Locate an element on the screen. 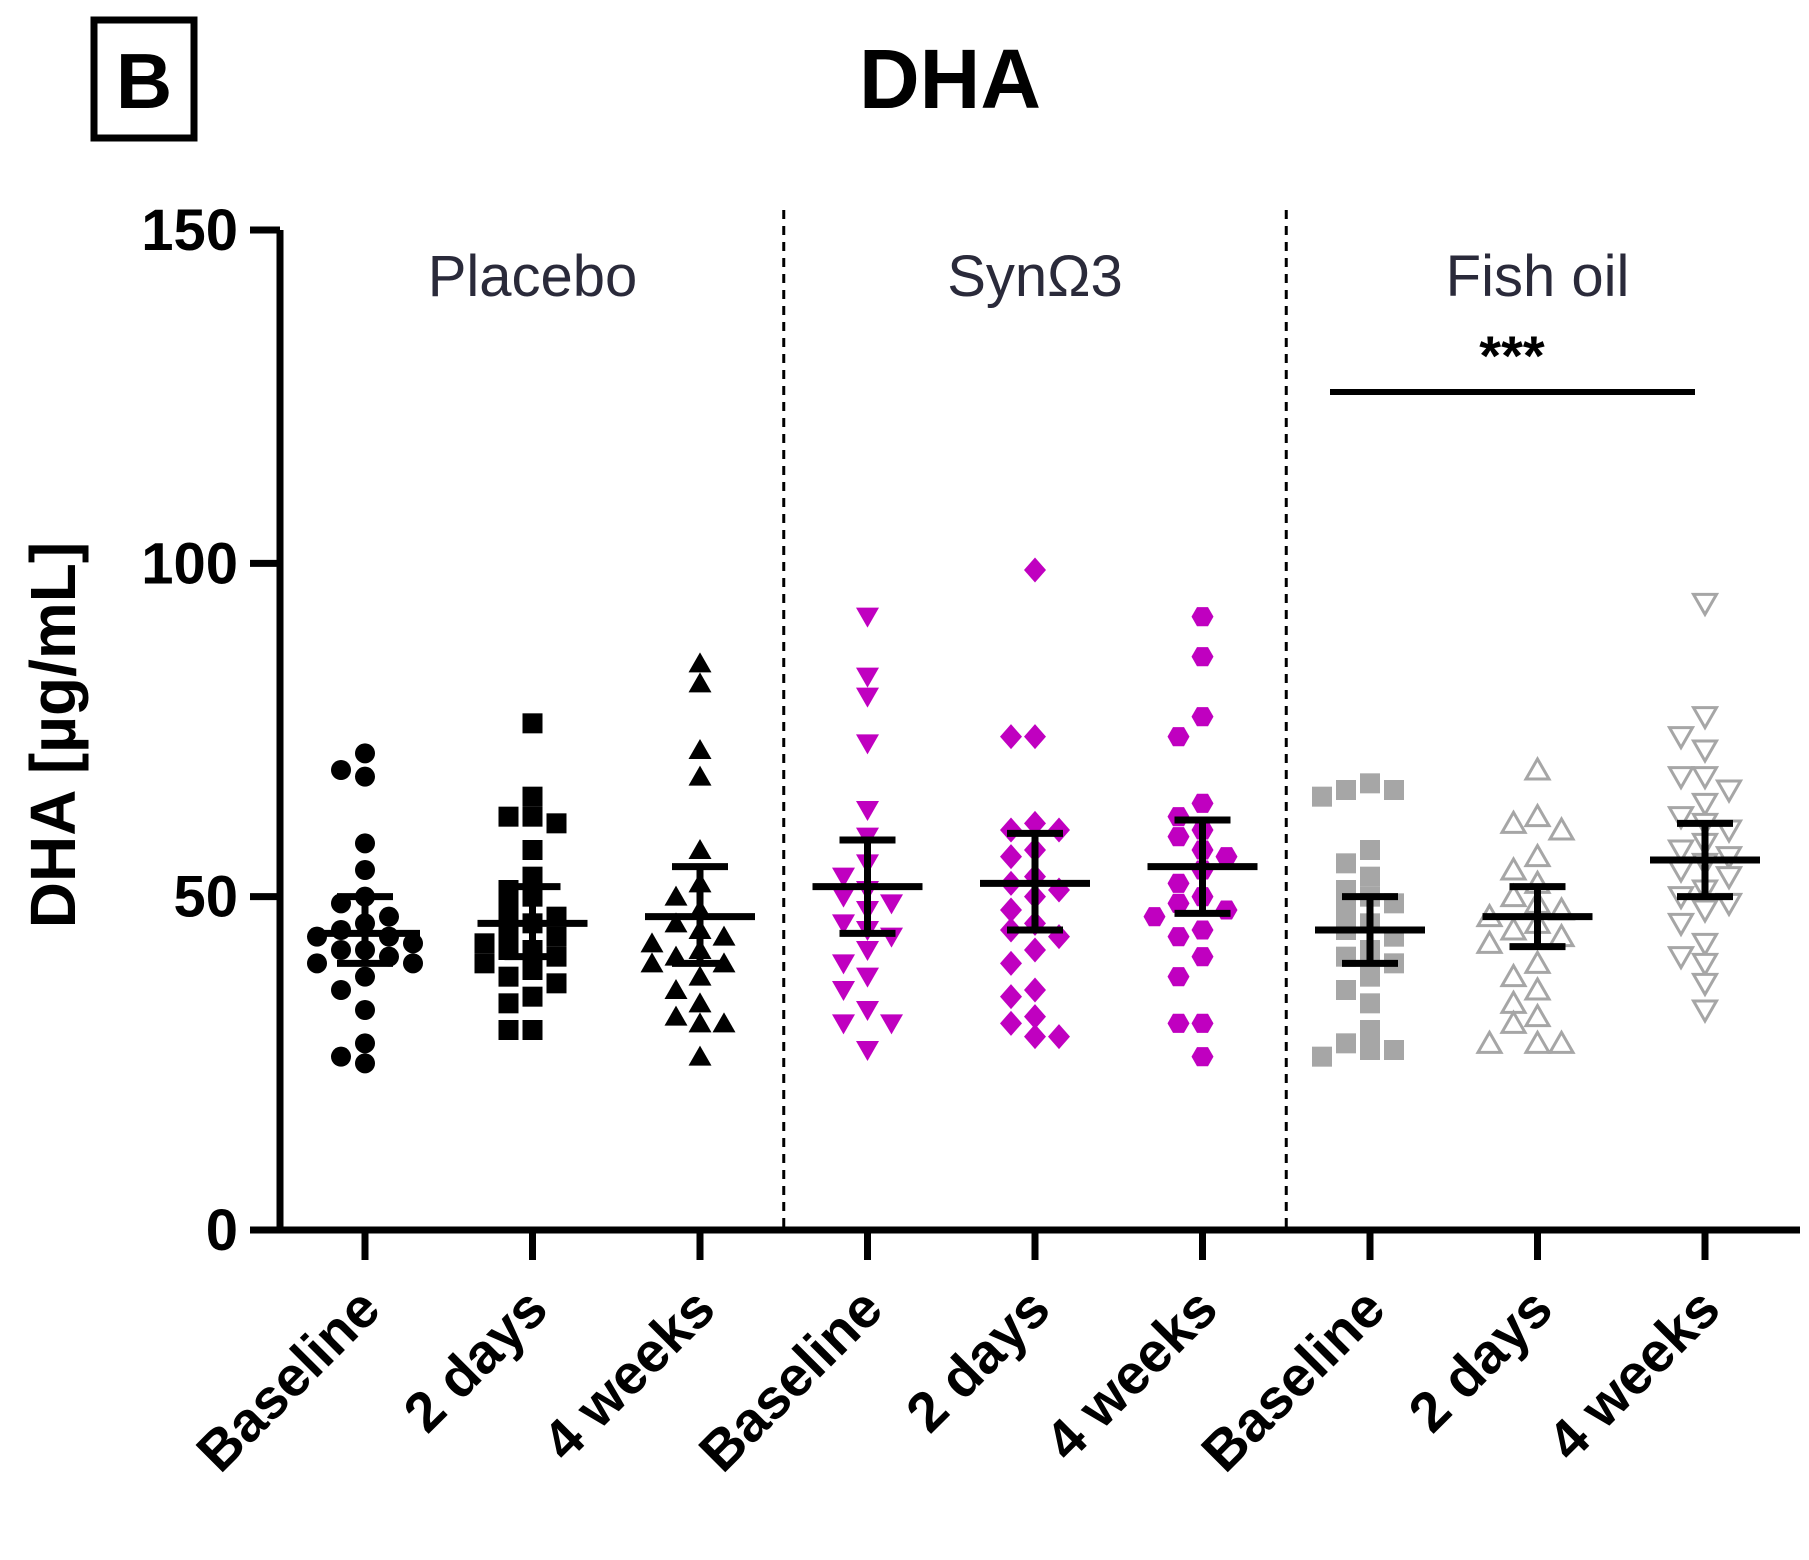  y-tick-label: 100 is located at coordinates (189, 563).